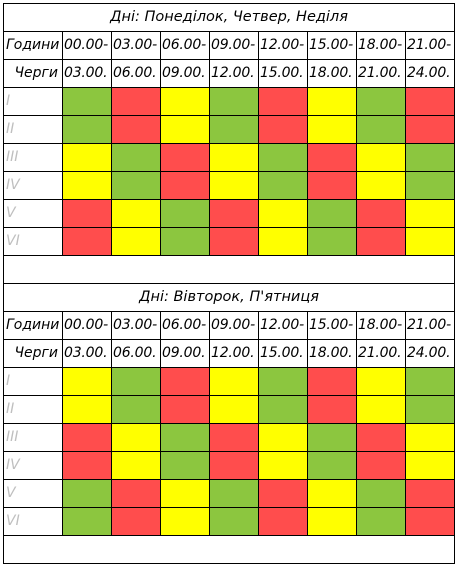 The width and height of the screenshot is (457, 568). What do you see at coordinates (33, 409) in the screenshot?
I see `queue-group-label: II` at bounding box center [33, 409].